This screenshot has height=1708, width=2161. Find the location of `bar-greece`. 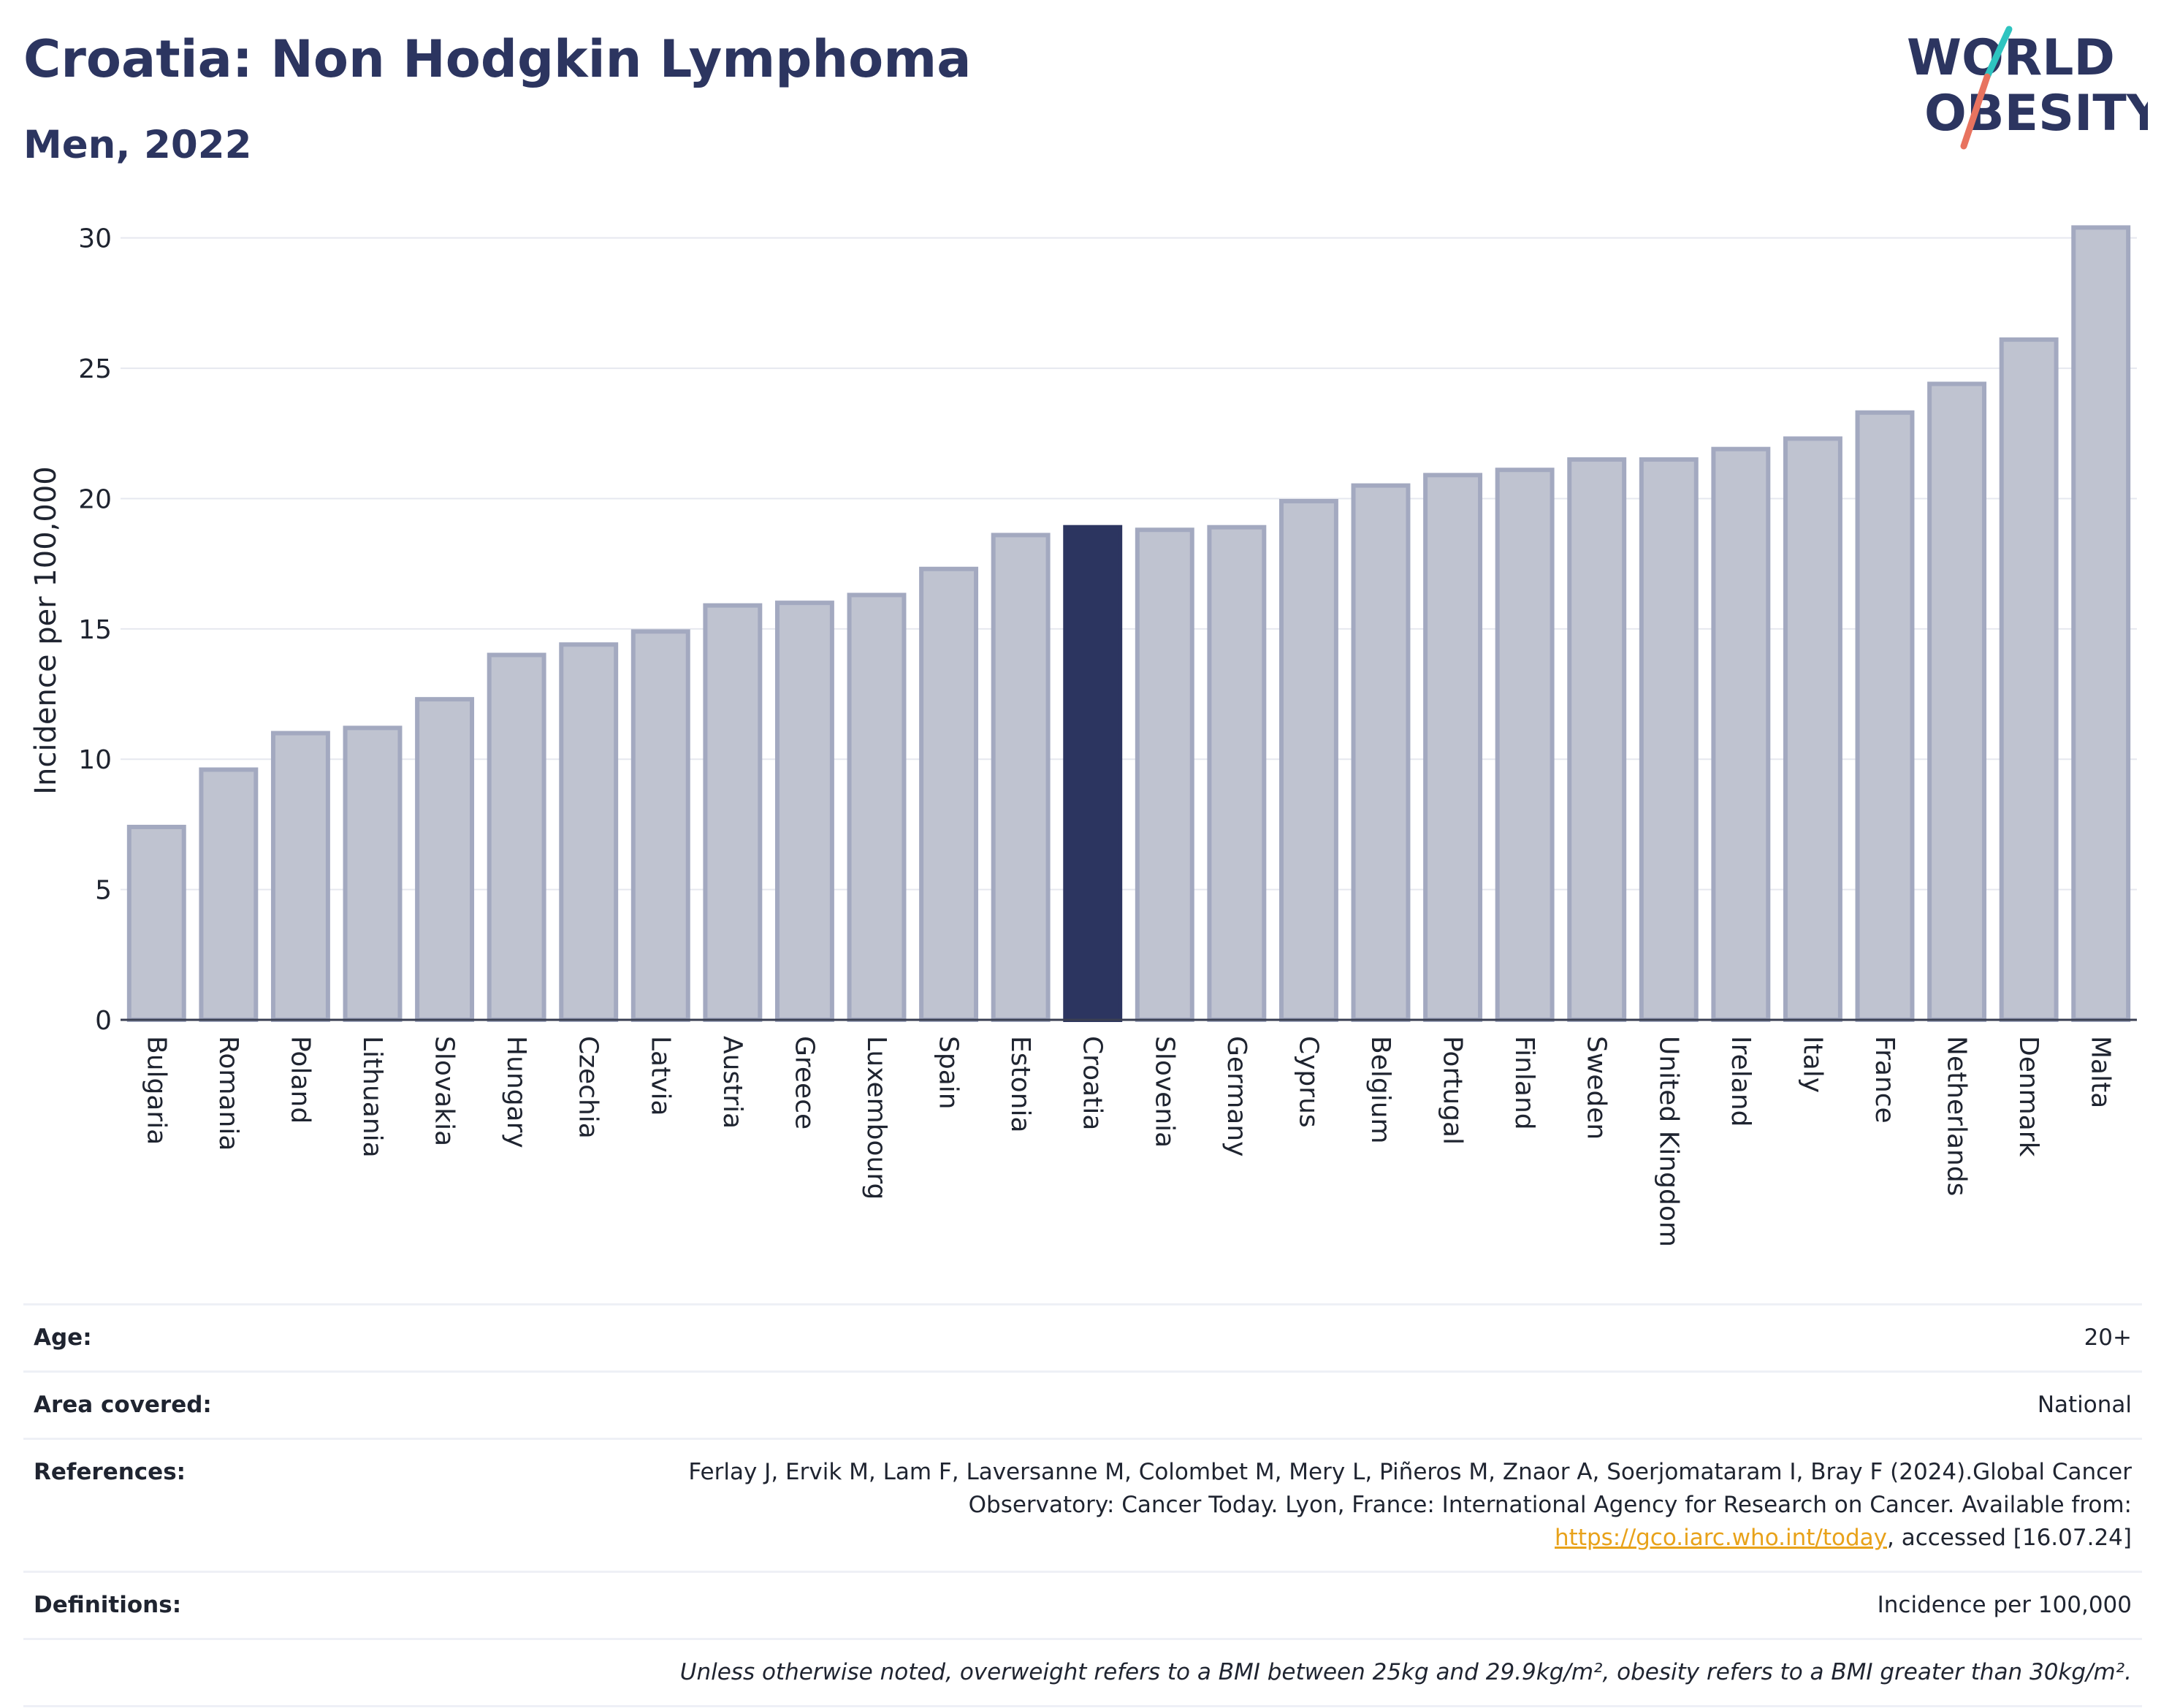

bar-greece is located at coordinates (804, 811).